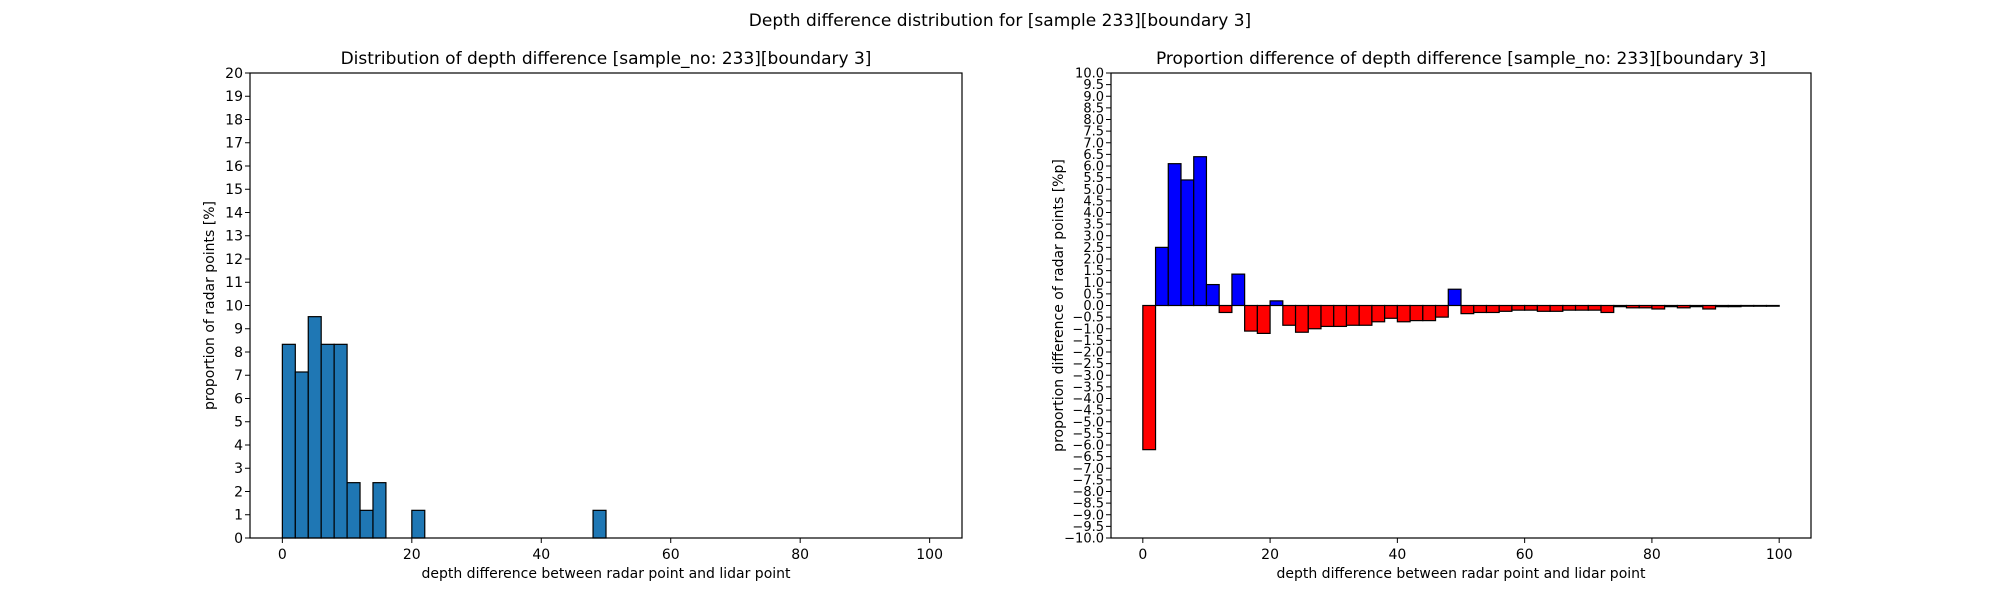 The image size is (2000, 600). What do you see at coordinates (238, 469) in the screenshot?
I see `y-tick-label: 3` at bounding box center [238, 469].